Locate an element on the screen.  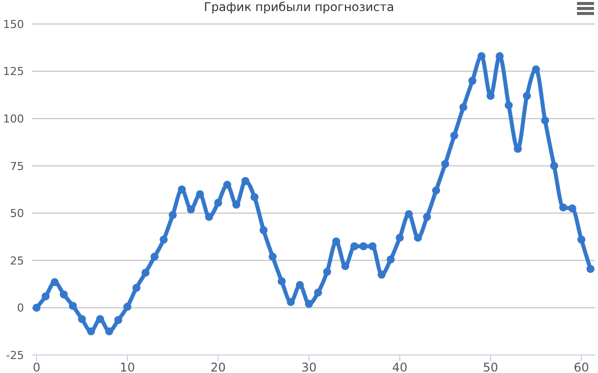
y-tick-label: -25 is located at coordinates (15, 355).